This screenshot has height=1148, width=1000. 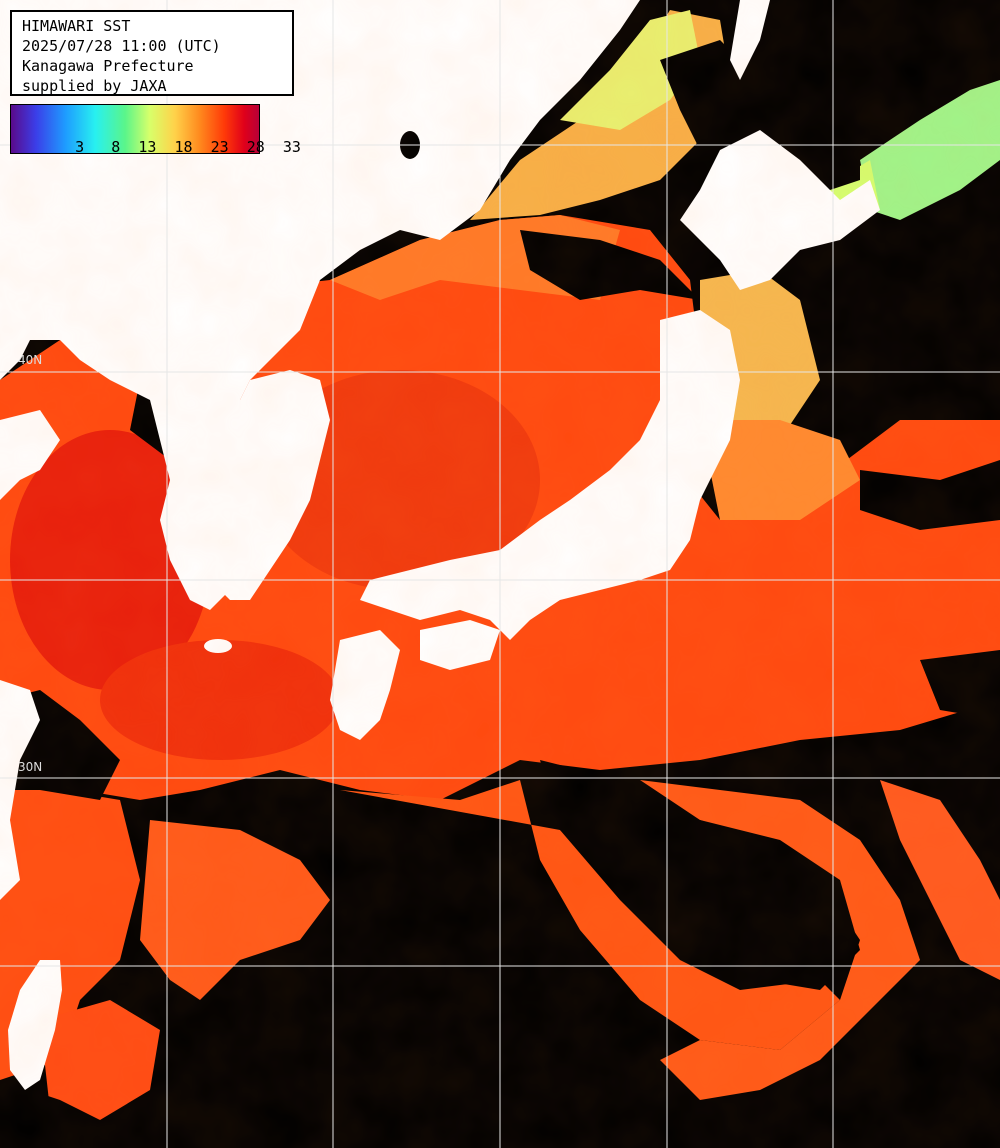 I want to click on region-name: Kanagawa Prefecture, so click(x=108, y=66).